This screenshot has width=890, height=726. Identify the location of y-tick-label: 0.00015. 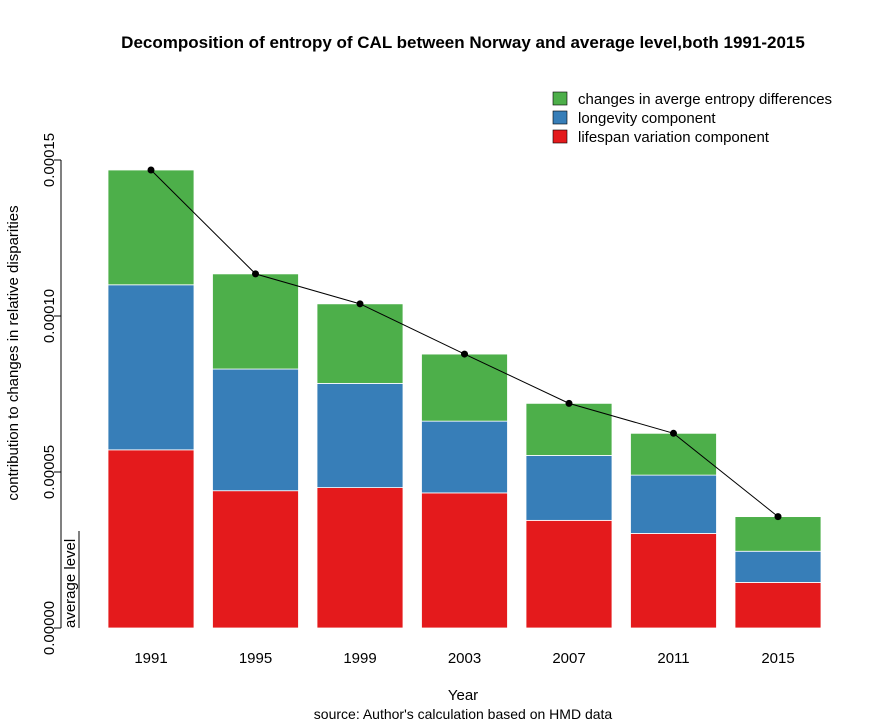
(49, 160).